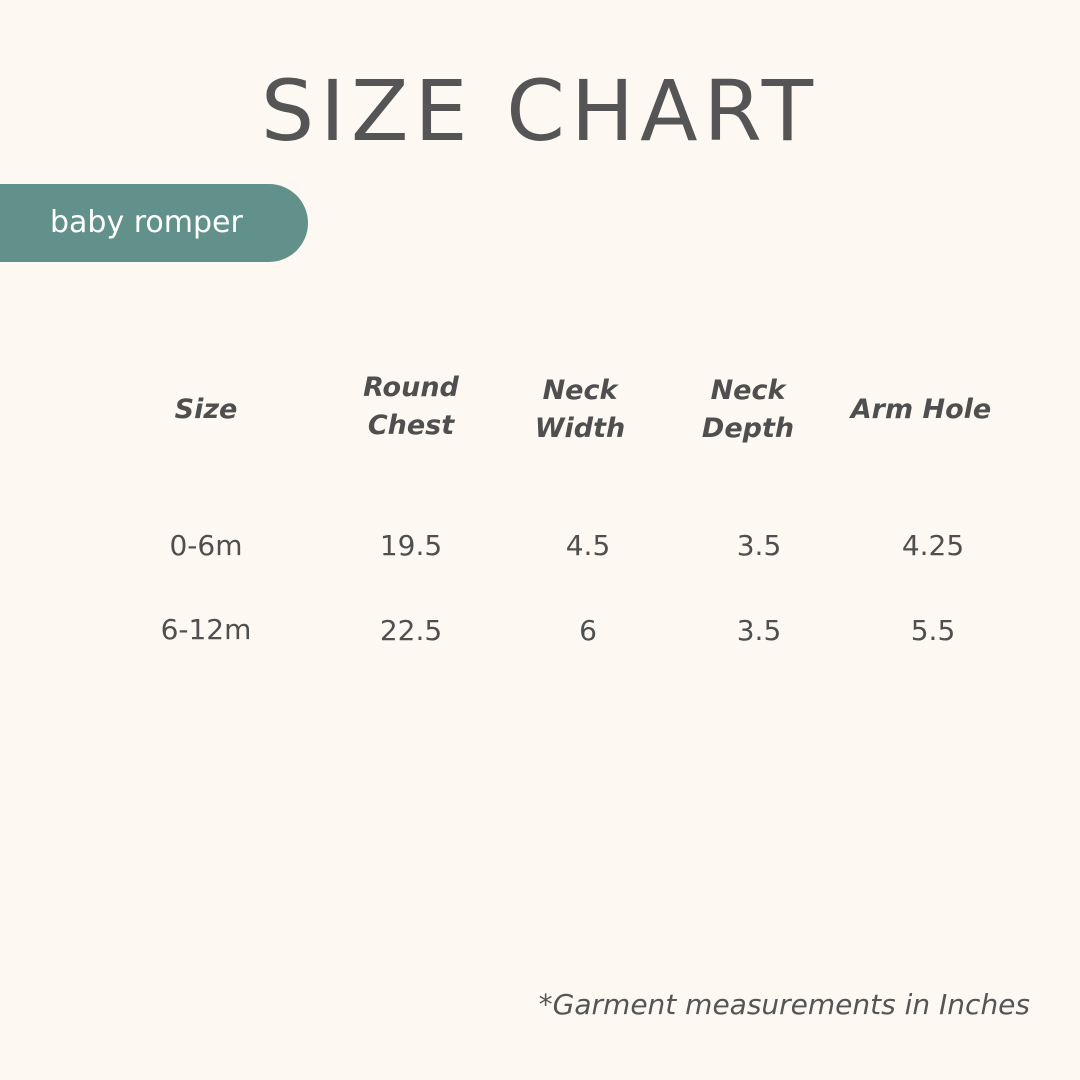 This screenshot has height=1080, width=1080. Describe the element at coordinates (411, 630) in the screenshot. I see `table-cell: 22.5` at that location.